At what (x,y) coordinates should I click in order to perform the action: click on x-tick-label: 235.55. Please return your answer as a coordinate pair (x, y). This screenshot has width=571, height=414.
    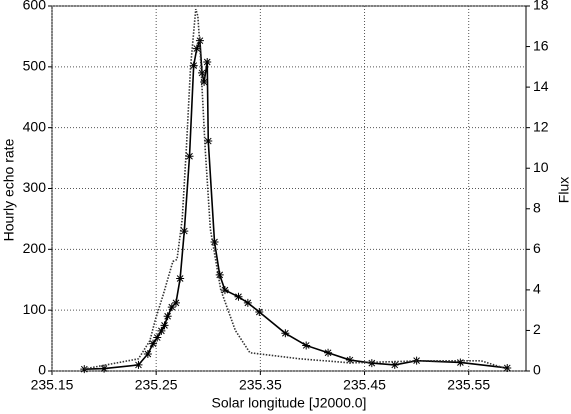
    Looking at the image, I should click on (468, 385).